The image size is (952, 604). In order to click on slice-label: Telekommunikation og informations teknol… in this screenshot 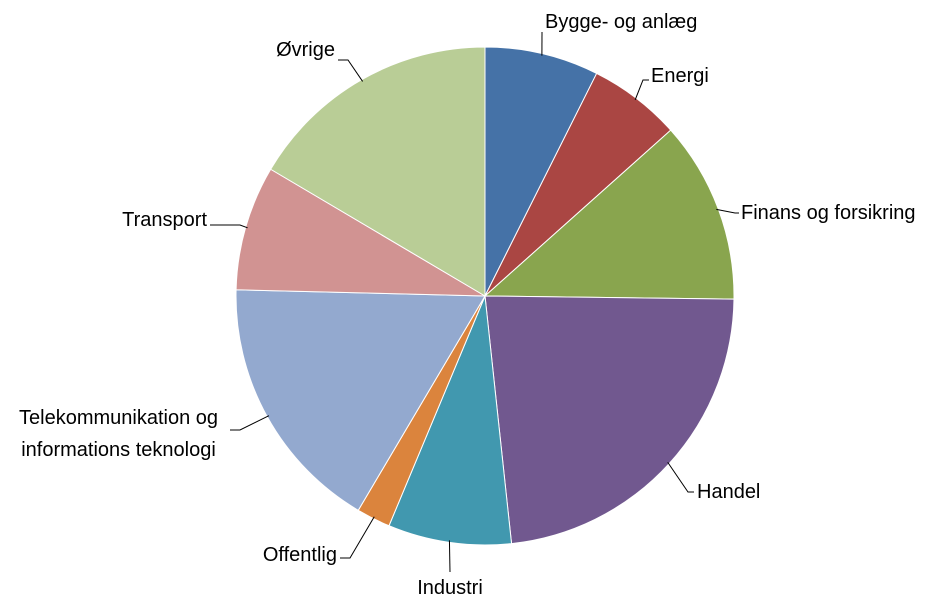, I will do `click(118, 434)`.